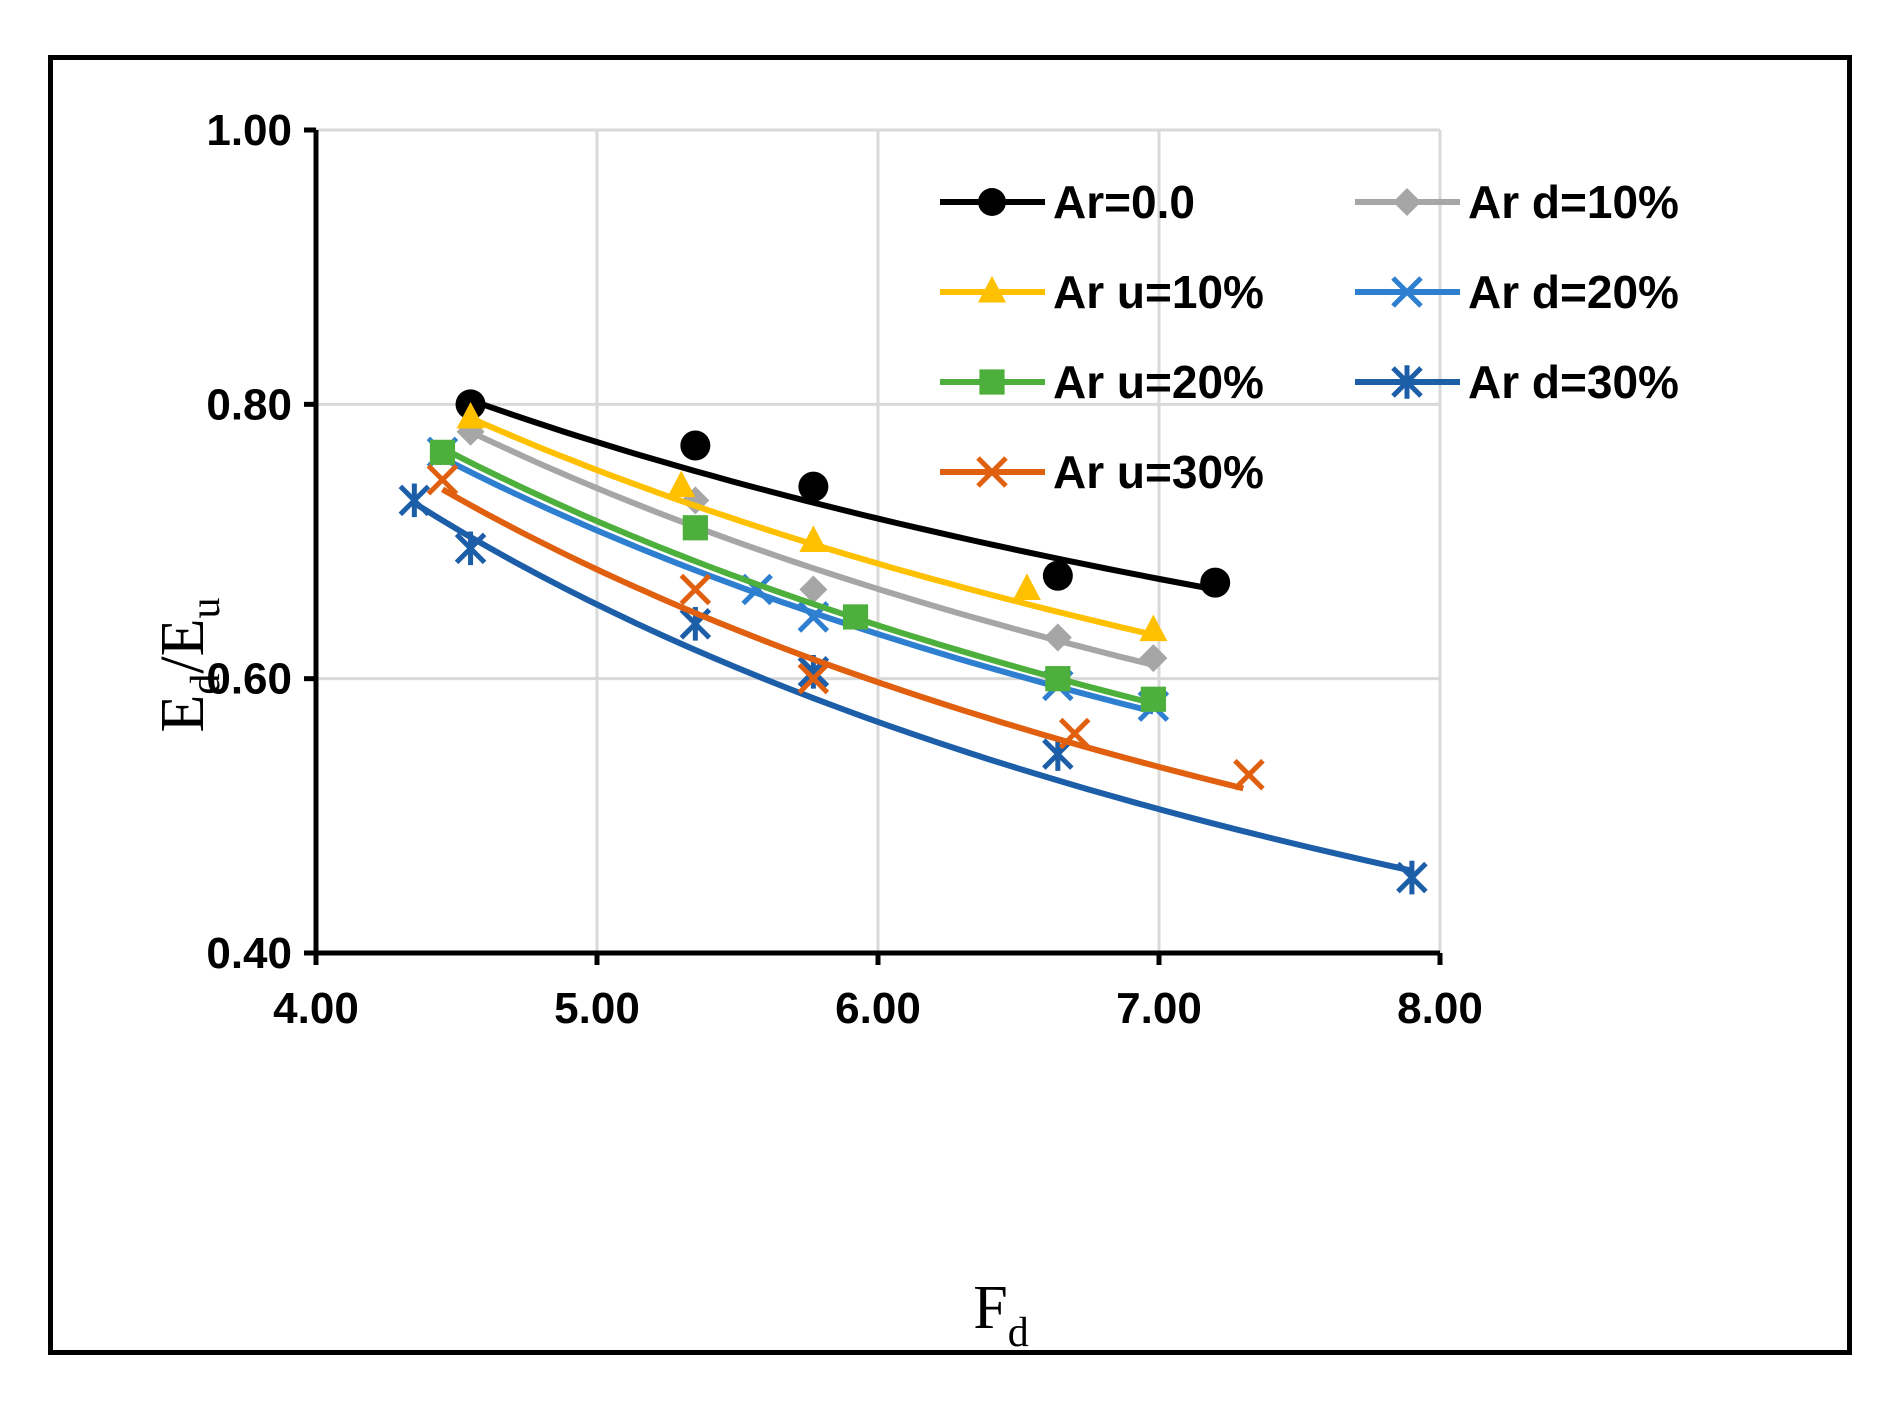 The height and width of the screenshot is (1402, 1898). I want to click on legend-label: Ar d=20%, so click(1573, 292).